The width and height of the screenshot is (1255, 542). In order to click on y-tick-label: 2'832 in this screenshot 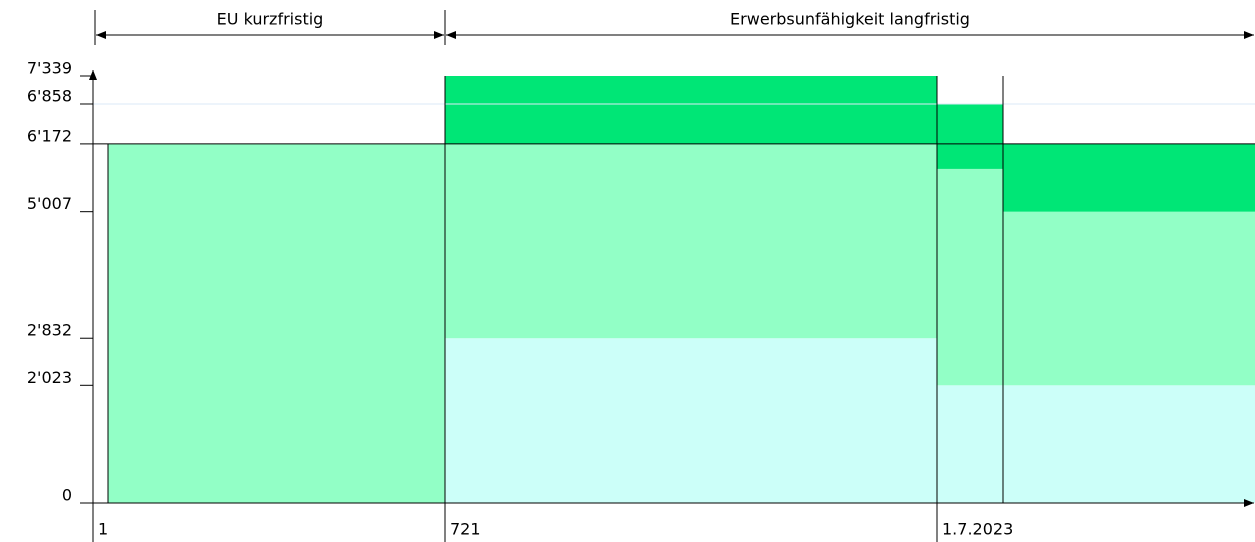, I will do `click(49, 330)`.